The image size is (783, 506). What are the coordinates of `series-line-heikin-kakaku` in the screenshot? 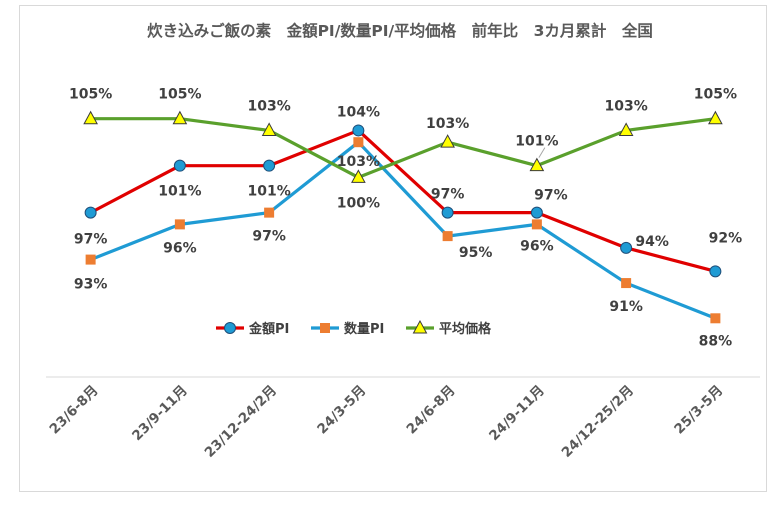 It's located at (403, 148).